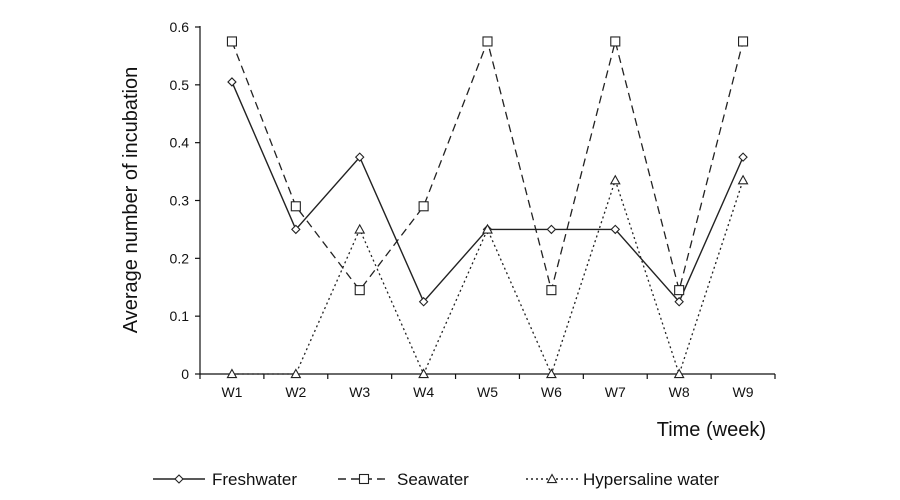 The width and height of the screenshot is (900, 500). I want to click on x-tick-label: W4, so click(423, 392).